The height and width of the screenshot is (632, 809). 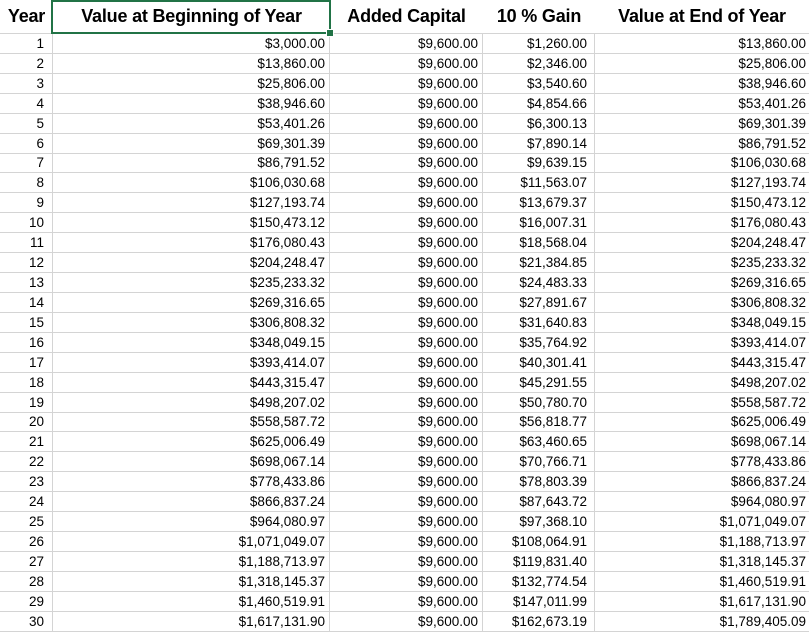 I want to click on cell-begin-value: $1,617,131.90, so click(x=191, y=621).